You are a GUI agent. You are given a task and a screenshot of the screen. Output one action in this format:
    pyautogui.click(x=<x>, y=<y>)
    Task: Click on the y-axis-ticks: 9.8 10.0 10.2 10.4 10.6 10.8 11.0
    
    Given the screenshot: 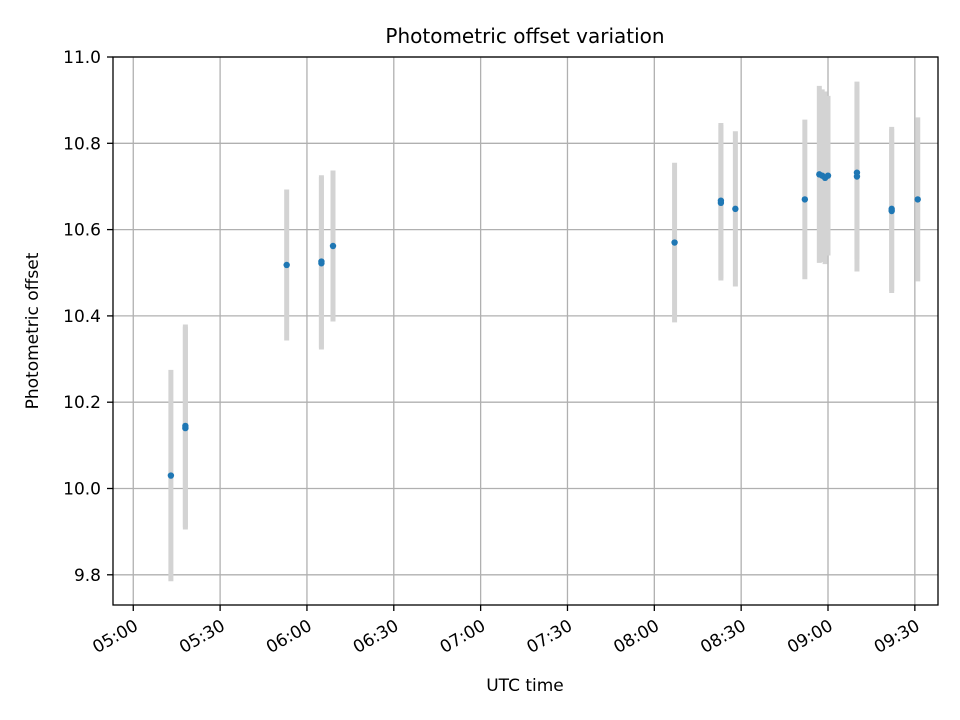 What is the action you would take?
    pyautogui.click(x=88, y=317)
    